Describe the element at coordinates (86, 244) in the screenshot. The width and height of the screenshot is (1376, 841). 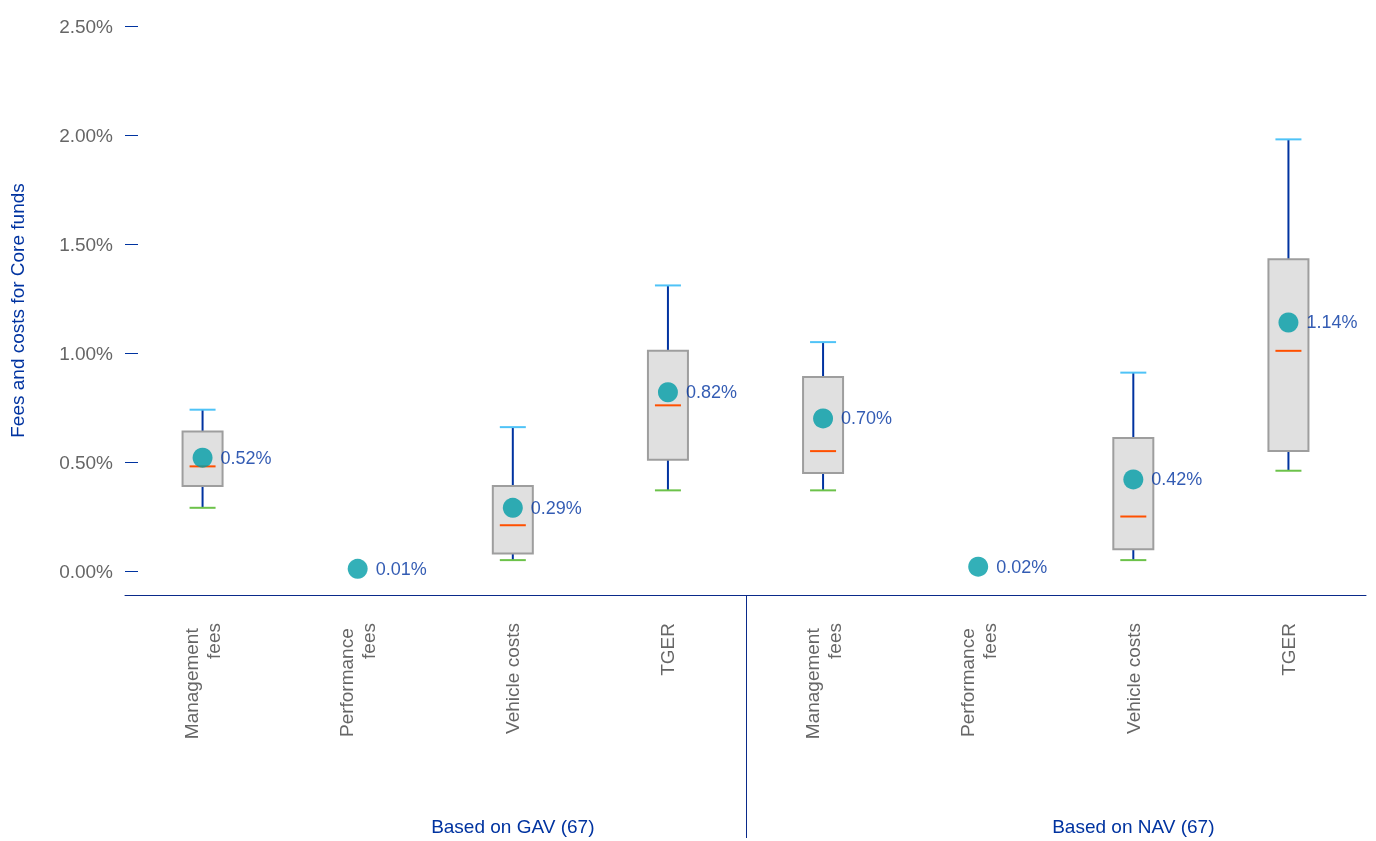
I see `y-tick-label: 1.50%` at that location.